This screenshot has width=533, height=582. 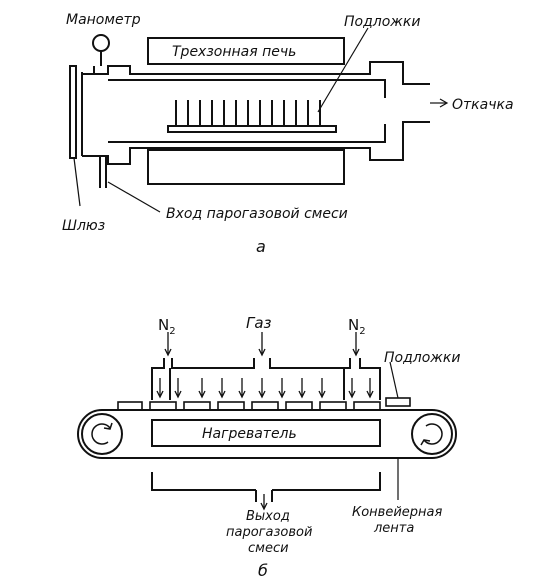 What do you see at coordinates (252, 129) in the screenshot?
I see `substrate-boat` at bounding box center [252, 129].